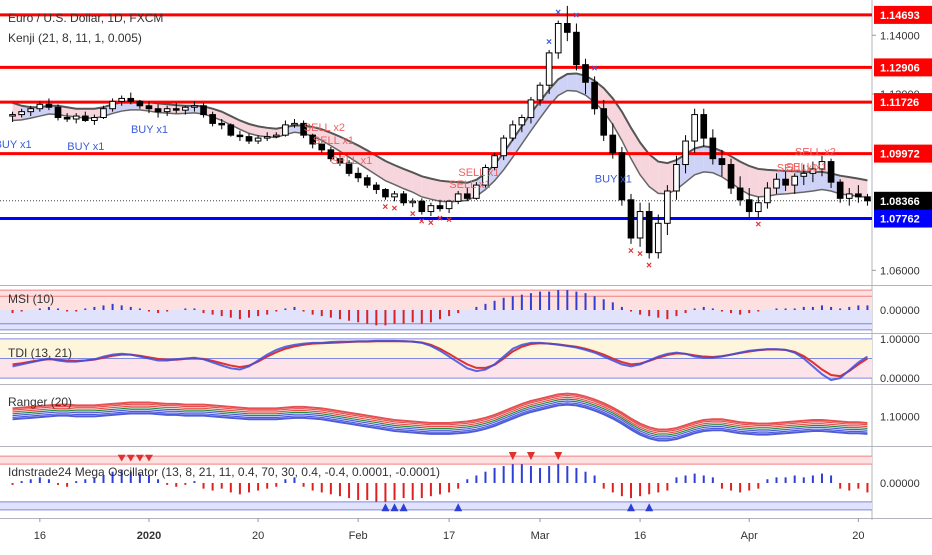  Describe the element at coordinates (440, 411) in the screenshot. I see `ranger-upper-line` at that location.